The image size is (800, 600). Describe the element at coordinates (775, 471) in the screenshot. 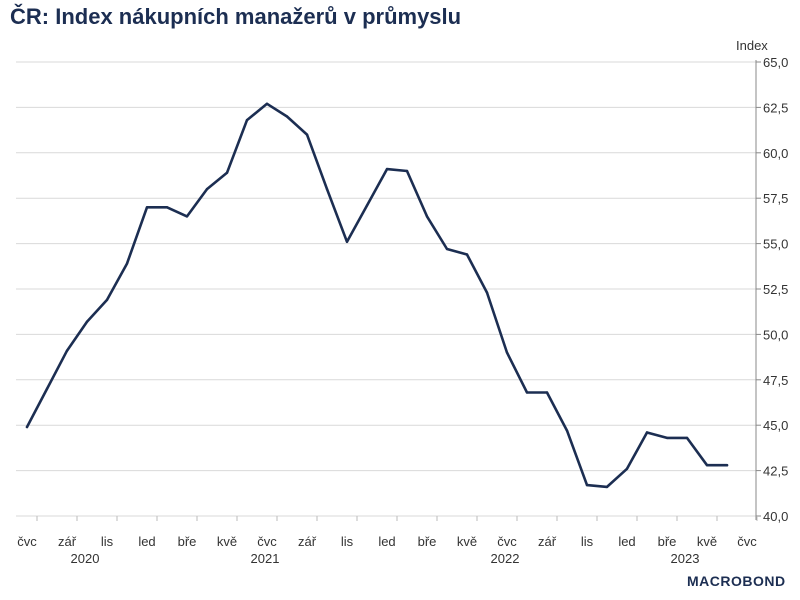

I see `y-tick-label: 42,5` at that location.